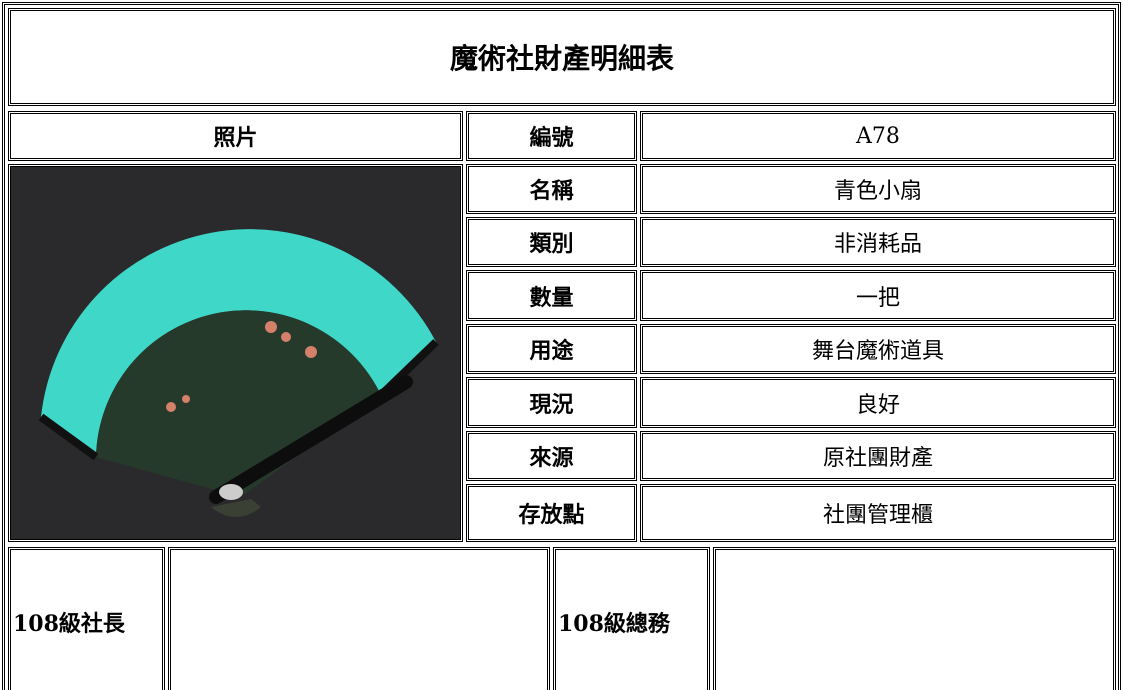 This screenshot has width=1123, height=690. Describe the element at coordinates (551, 189) in the screenshot. I see `field-label: 名稱` at that location.